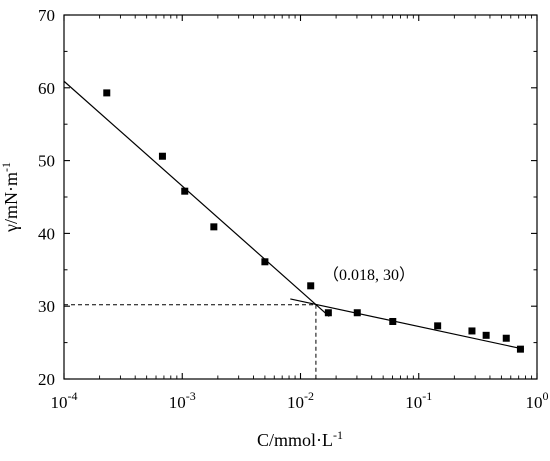 This screenshot has width=550, height=461. Describe the element at coordinates (46, 306) in the screenshot. I see `y-tick-label: 30` at that location.